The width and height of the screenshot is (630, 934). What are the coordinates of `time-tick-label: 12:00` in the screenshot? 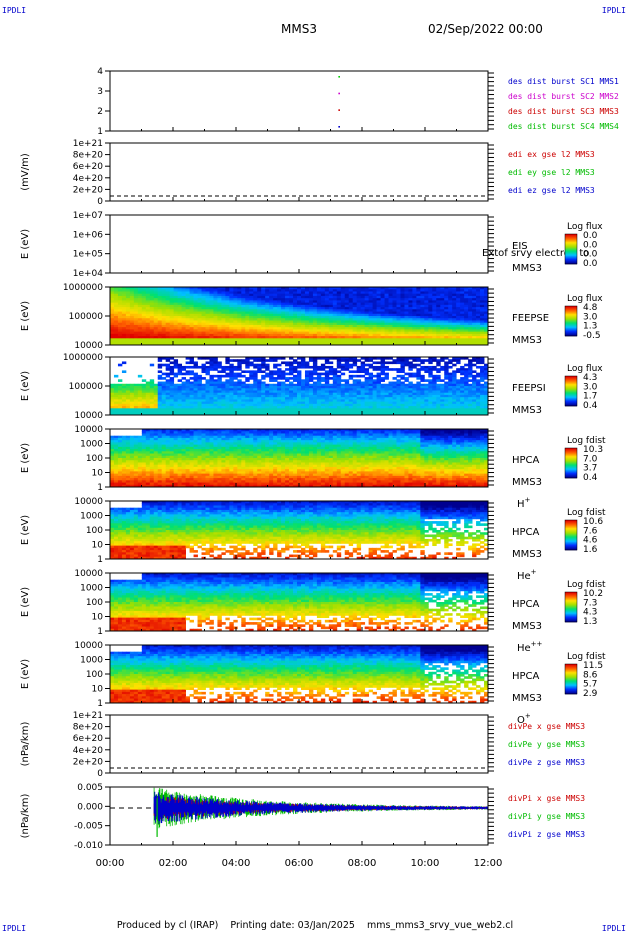 It's located at (488, 863).